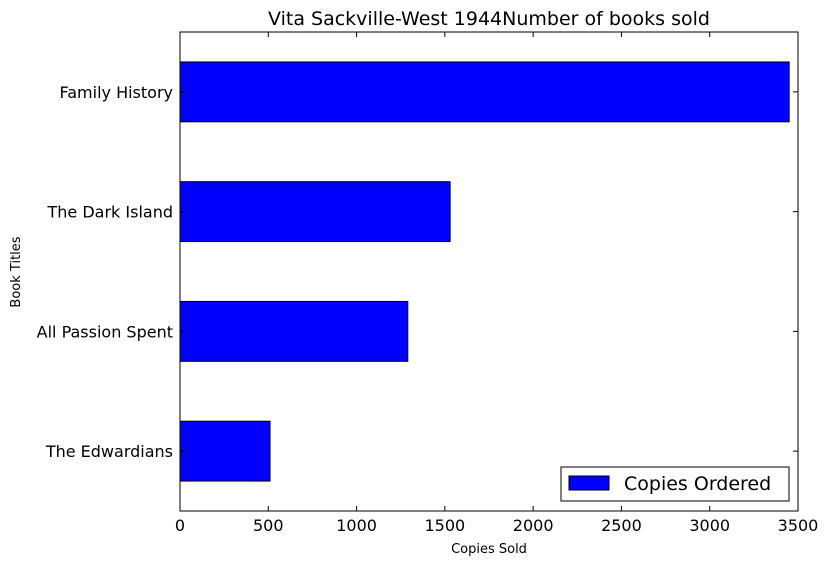 Image resolution: width=830 pixels, height=566 pixels. What do you see at coordinates (110, 212) in the screenshot?
I see `y-tick-label: The Dark Island` at bounding box center [110, 212].